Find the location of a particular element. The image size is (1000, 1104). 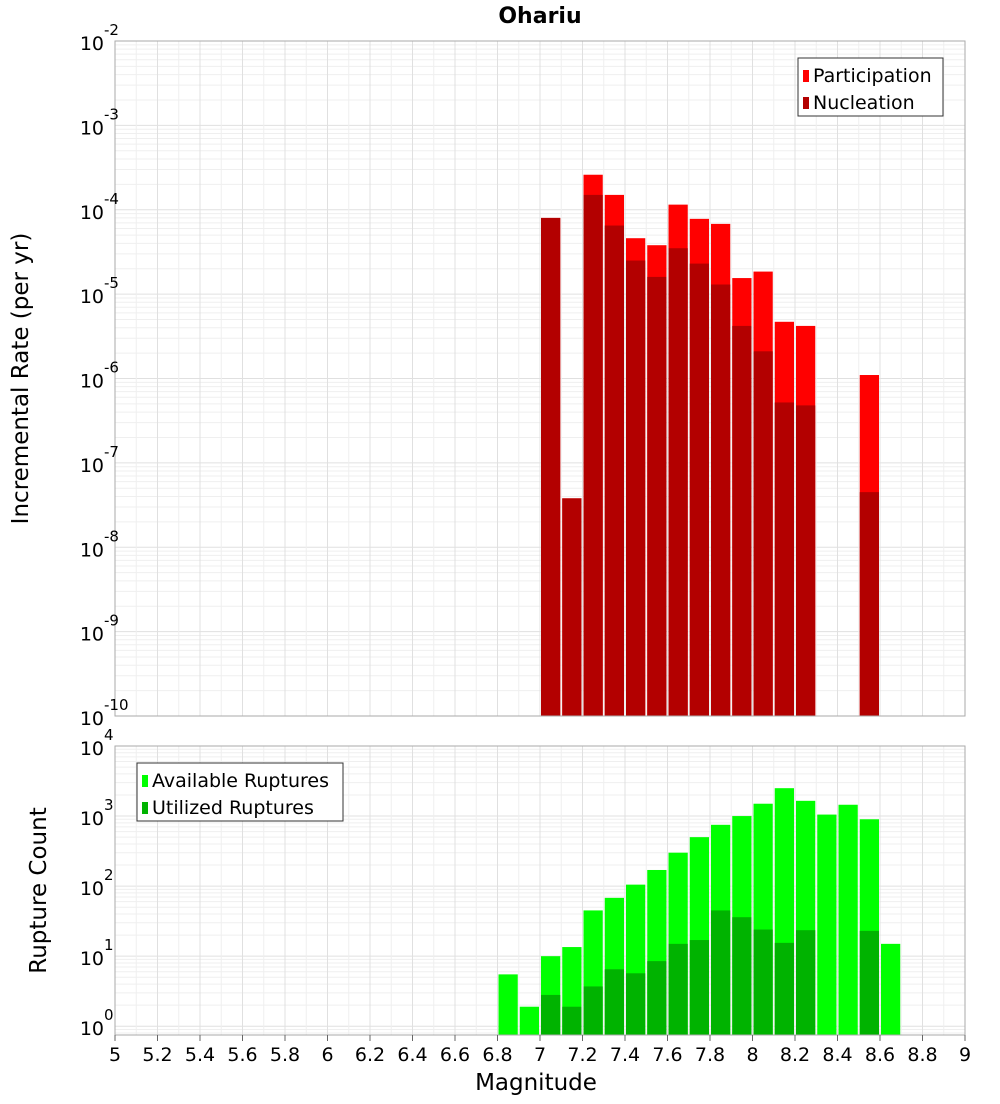

x-tick-label: 5.2 is located at coordinates (157, 1055).